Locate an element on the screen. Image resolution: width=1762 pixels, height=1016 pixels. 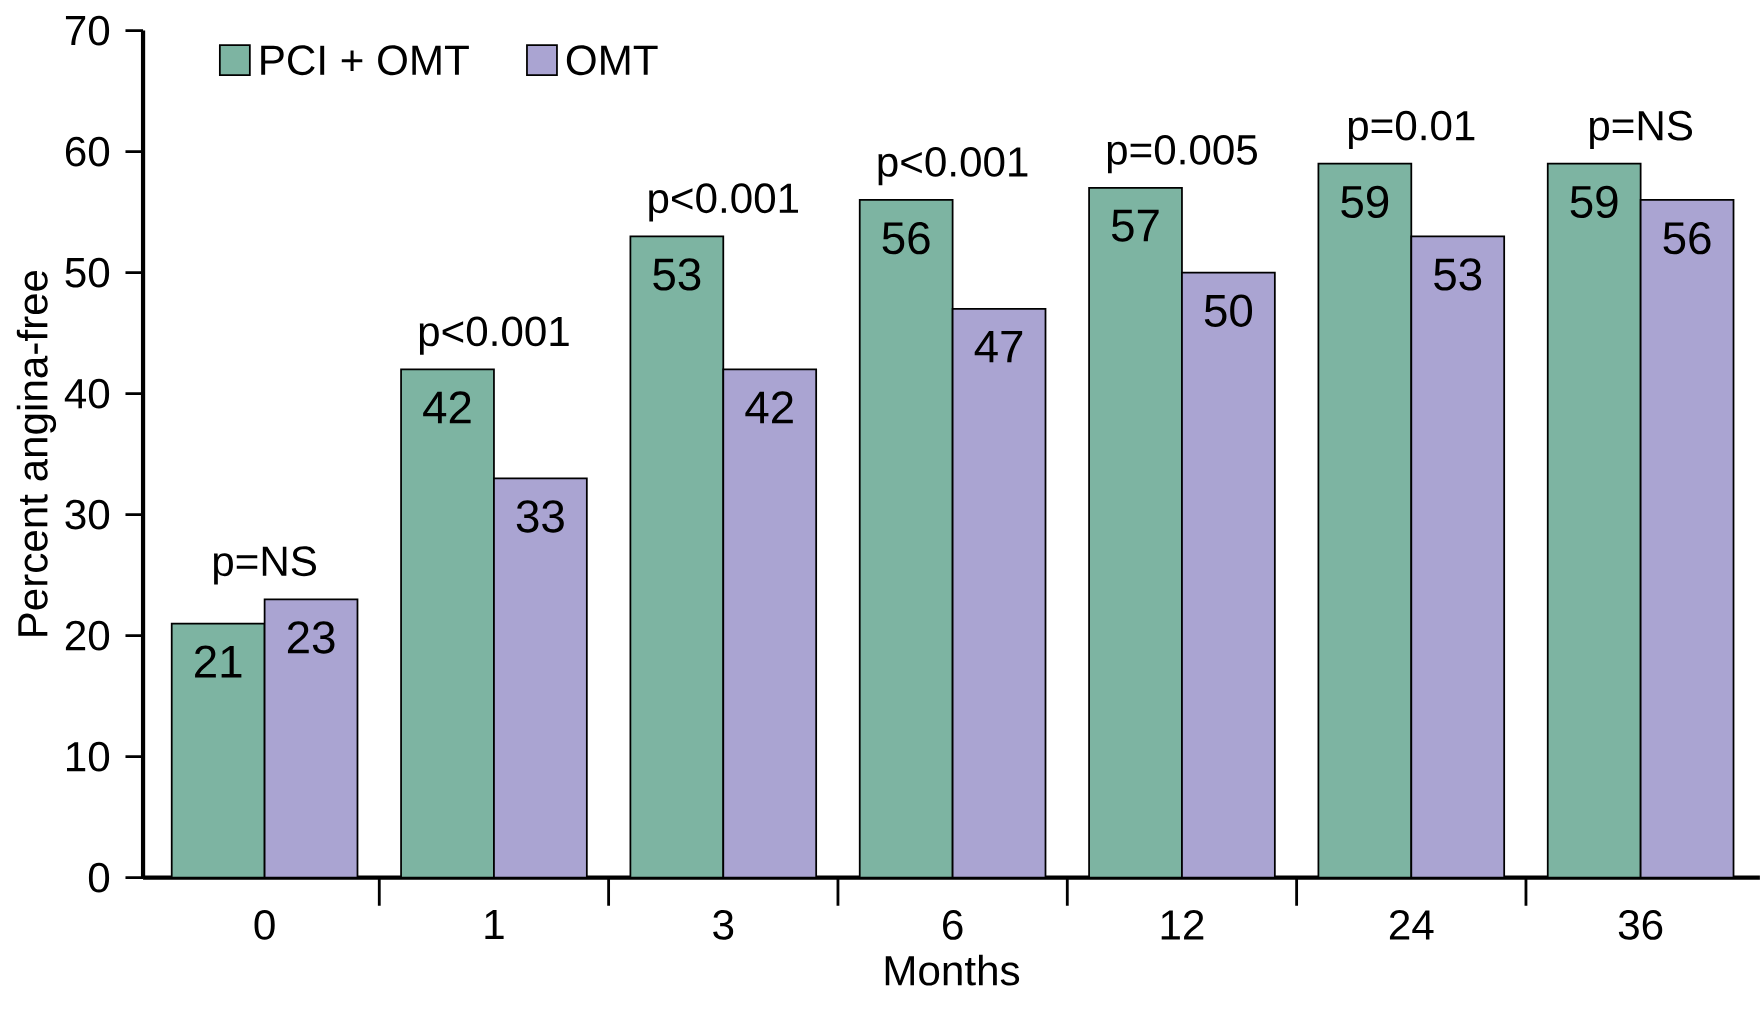
y-tick-label: 70 is located at coordinates (87, 30).